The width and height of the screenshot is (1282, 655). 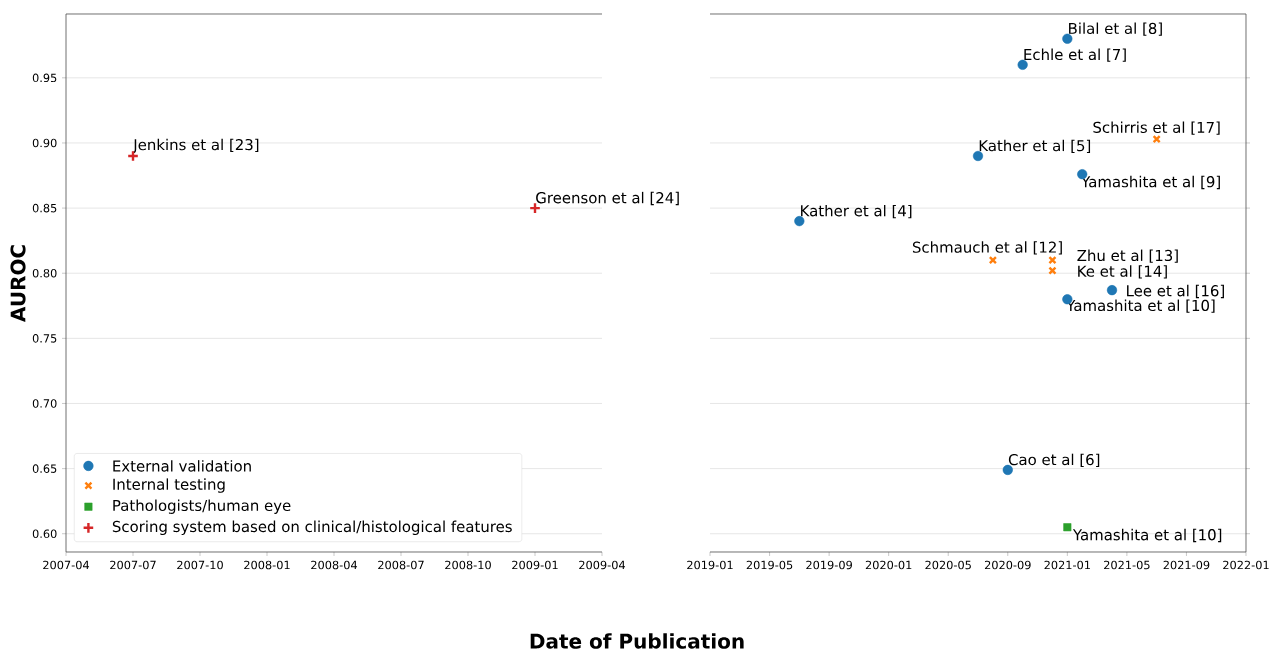 What do you see at coordinates (637, 641) in the screenshot?
I see `x-axis-title: Date of Publication` at bounding box center [637, 641].